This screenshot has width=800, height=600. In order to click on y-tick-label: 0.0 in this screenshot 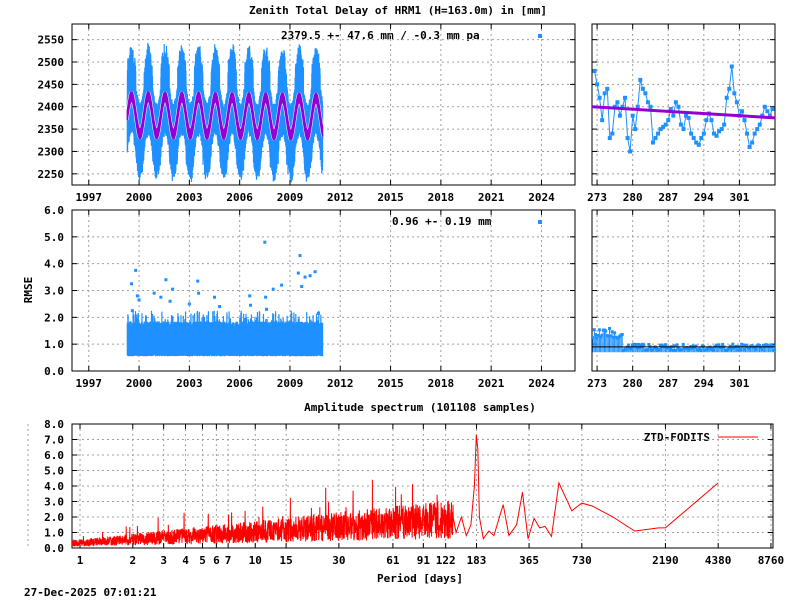, I will do `click(54, 548)`.